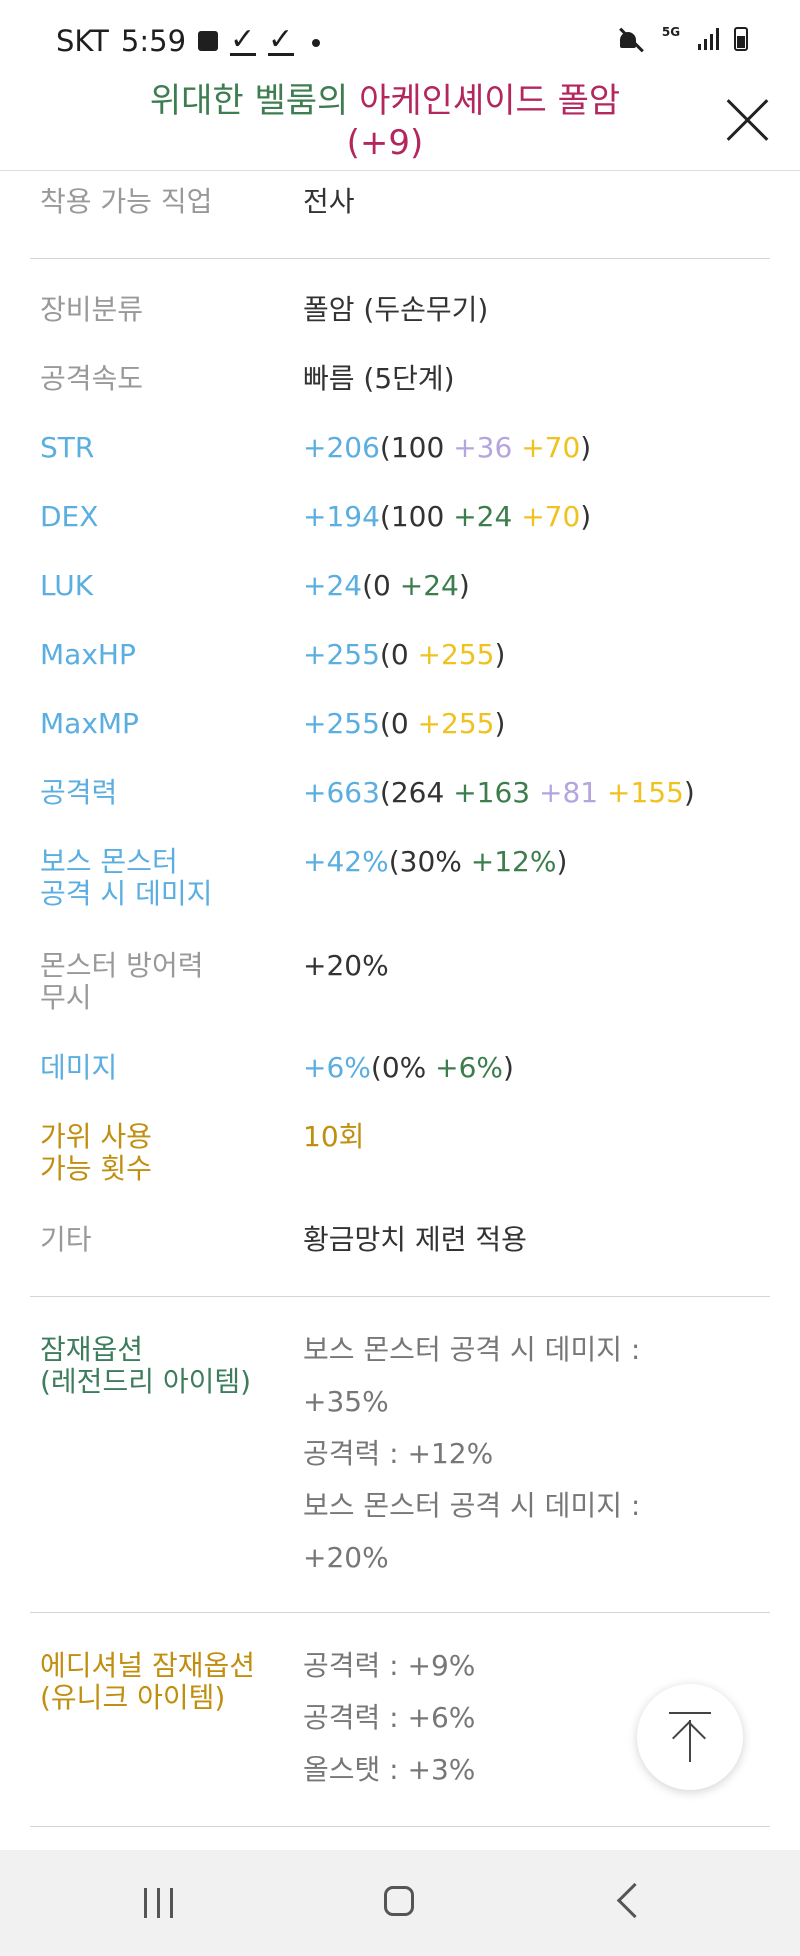 The height and width of the screenshot is (1956, 800). Describe the element at coordinates (429, 861) in the screenshot. I see `stat-base: (30%` at that location.